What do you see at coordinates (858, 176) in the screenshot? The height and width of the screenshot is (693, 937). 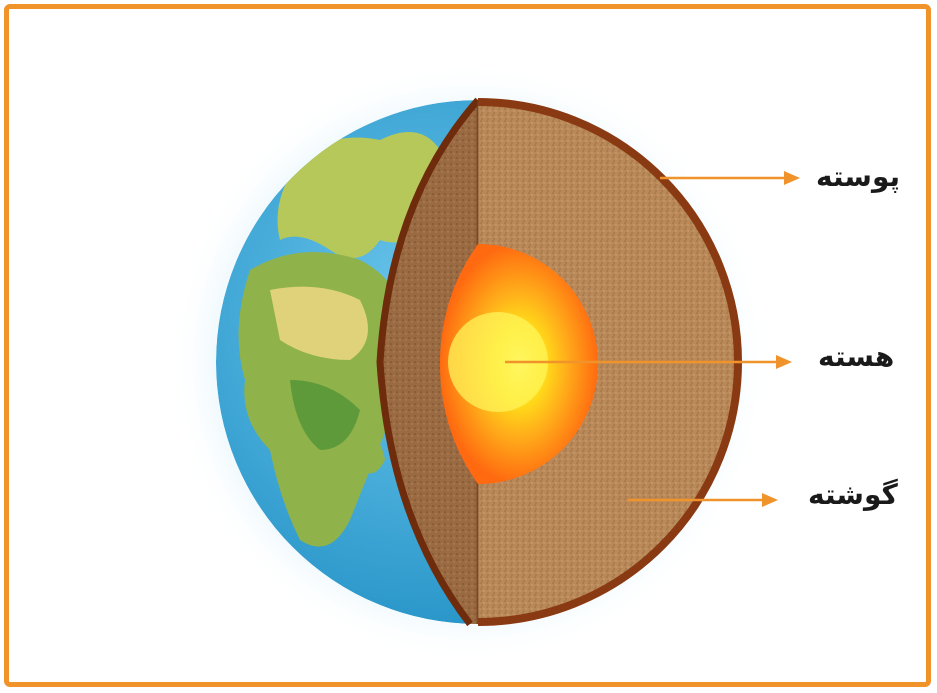 I see `label-crust: پوسته` at bounding box center [858, 176].